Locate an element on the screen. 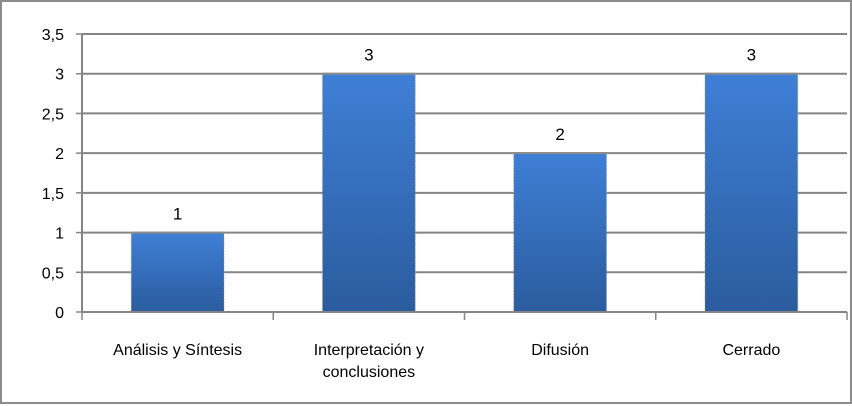 The height and width of the screenshot is (406, 852). y-tick-label: 0 is located at coordinates (59, 313).